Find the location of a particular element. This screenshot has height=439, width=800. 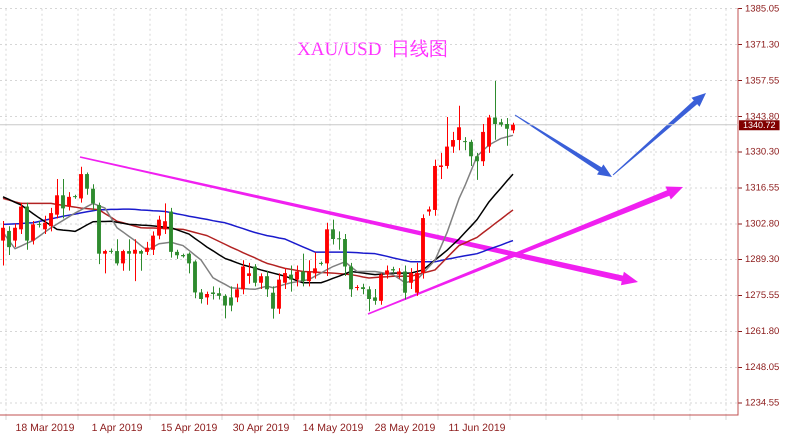

y-tick-label: 1261.80 is located at coordinates (762, 332).